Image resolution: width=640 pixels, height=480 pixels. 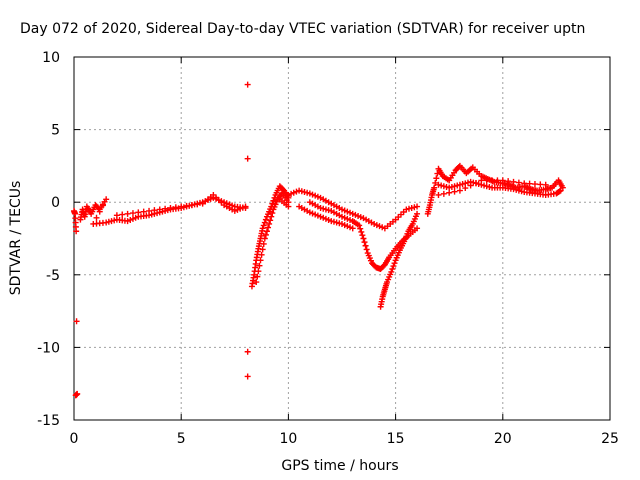 I want to click on x-tick-label: 15, so click(x=396, y=439).